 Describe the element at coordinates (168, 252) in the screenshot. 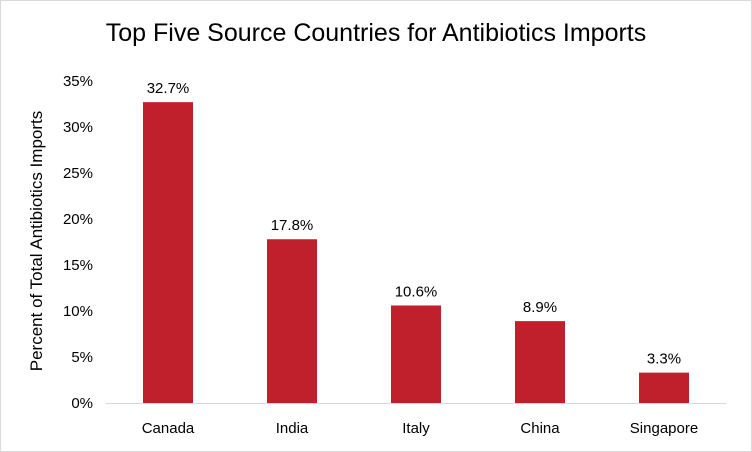

I see `bar-canada` at that location.